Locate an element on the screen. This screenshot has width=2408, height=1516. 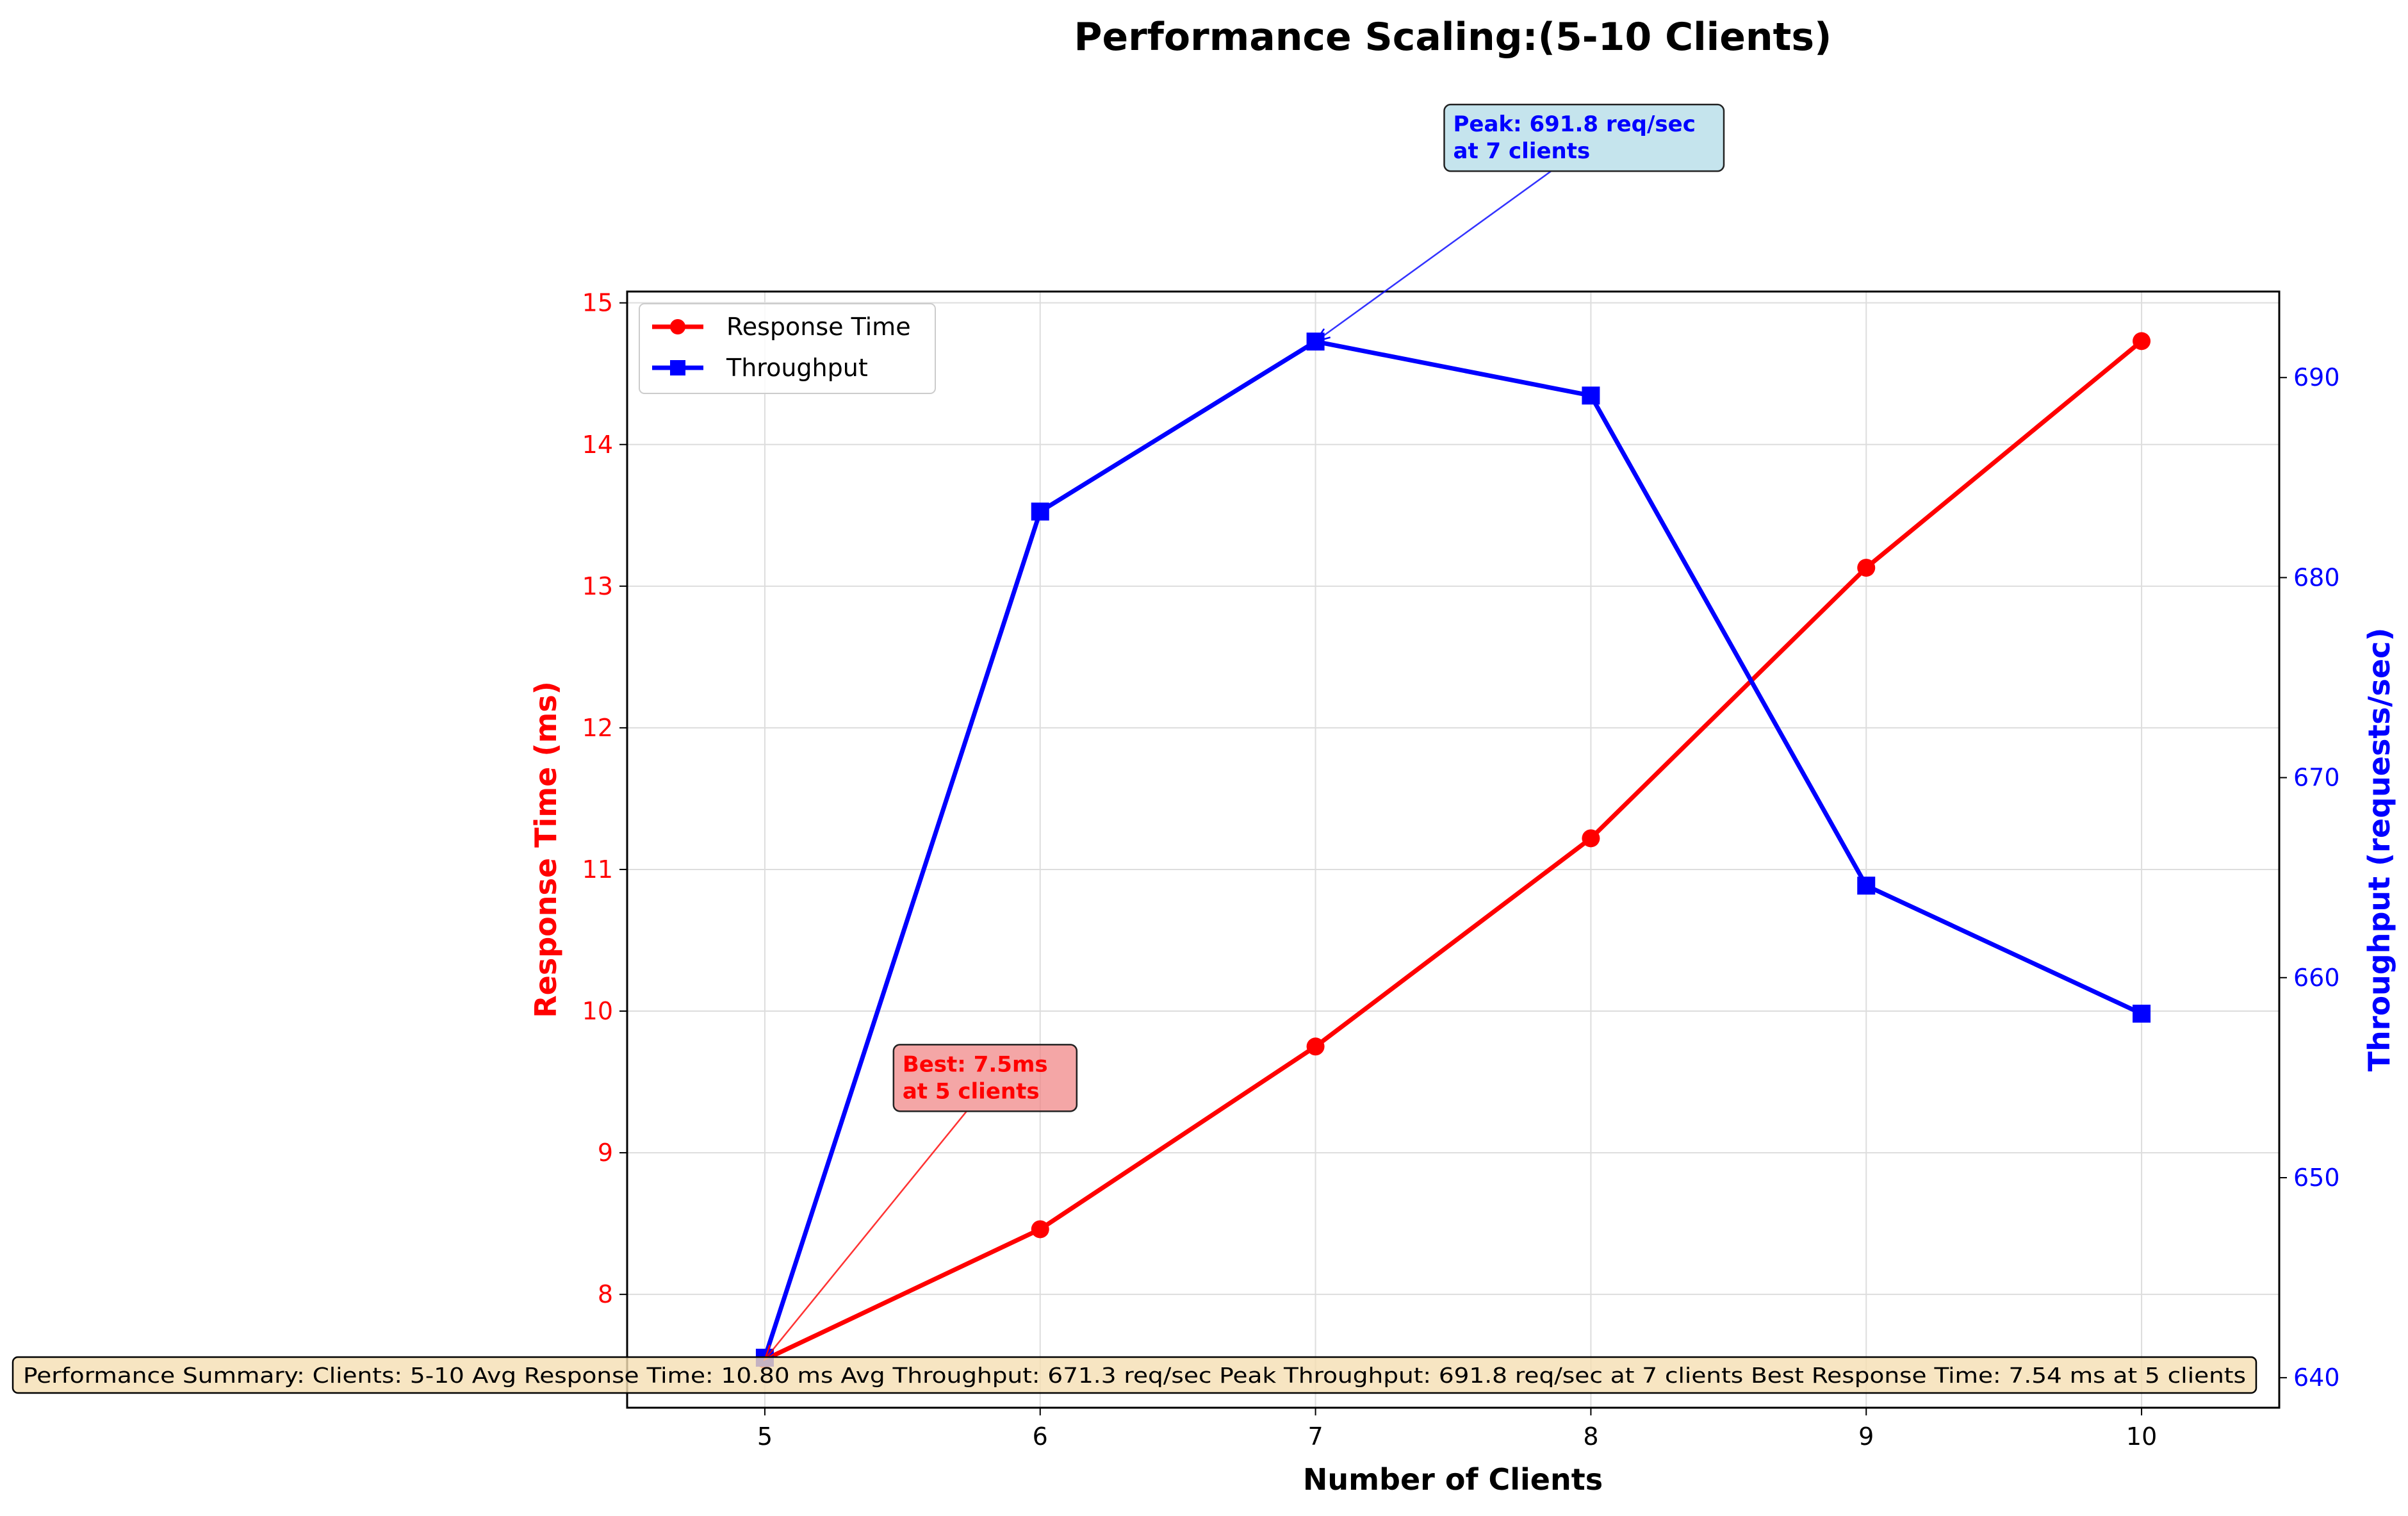
legend-label: Throughput is located at coordinates (797, 368).